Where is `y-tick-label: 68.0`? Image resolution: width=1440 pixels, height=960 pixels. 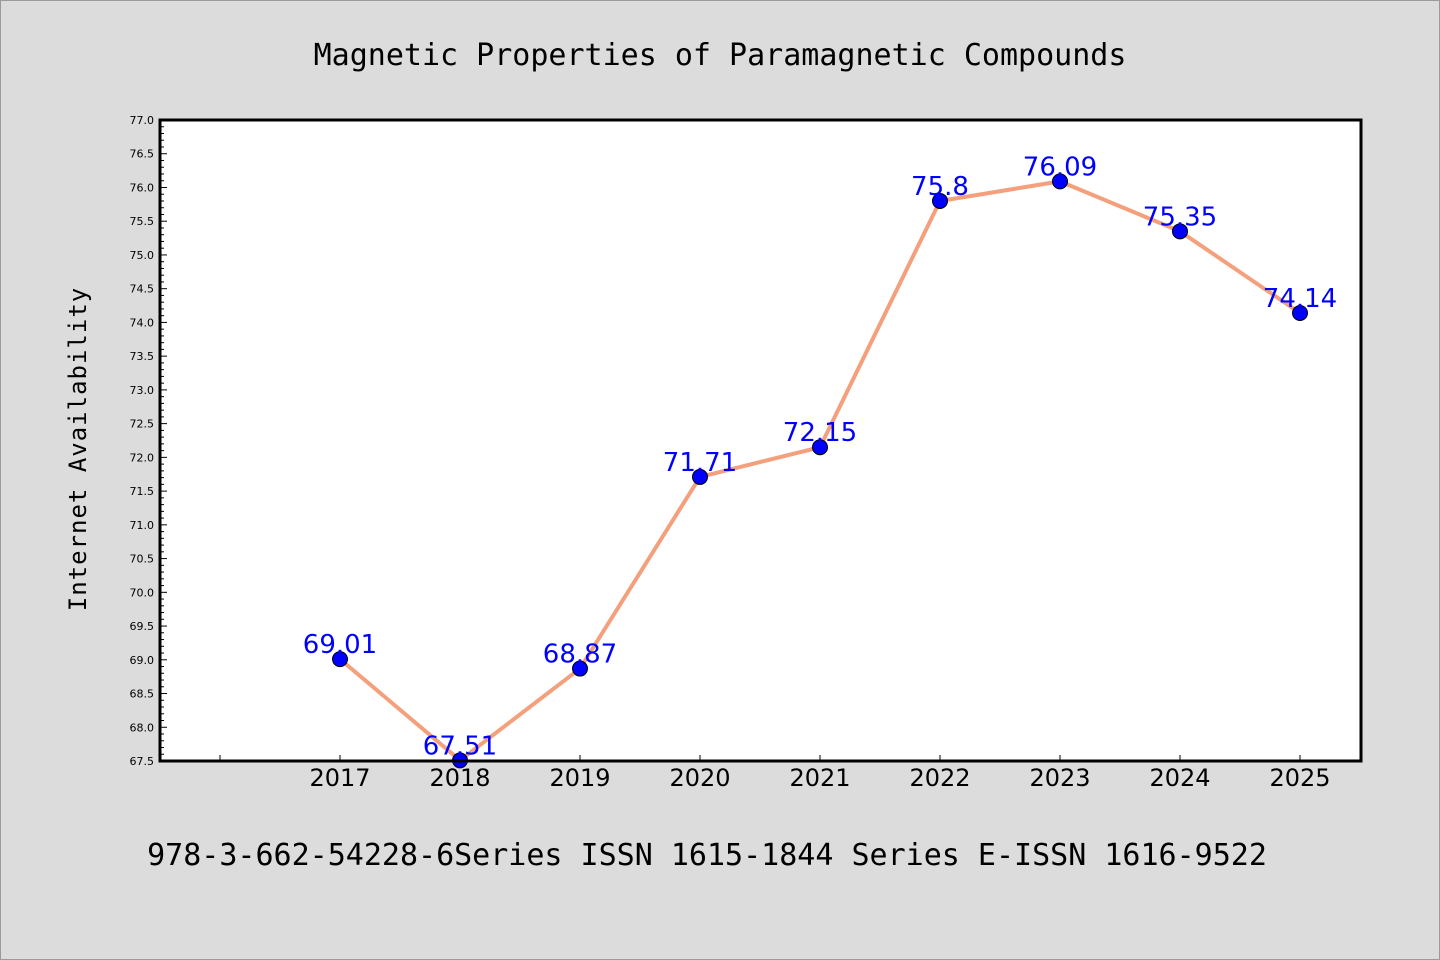 y-tick-label: 68.0 is located at coordinates (142, 727).